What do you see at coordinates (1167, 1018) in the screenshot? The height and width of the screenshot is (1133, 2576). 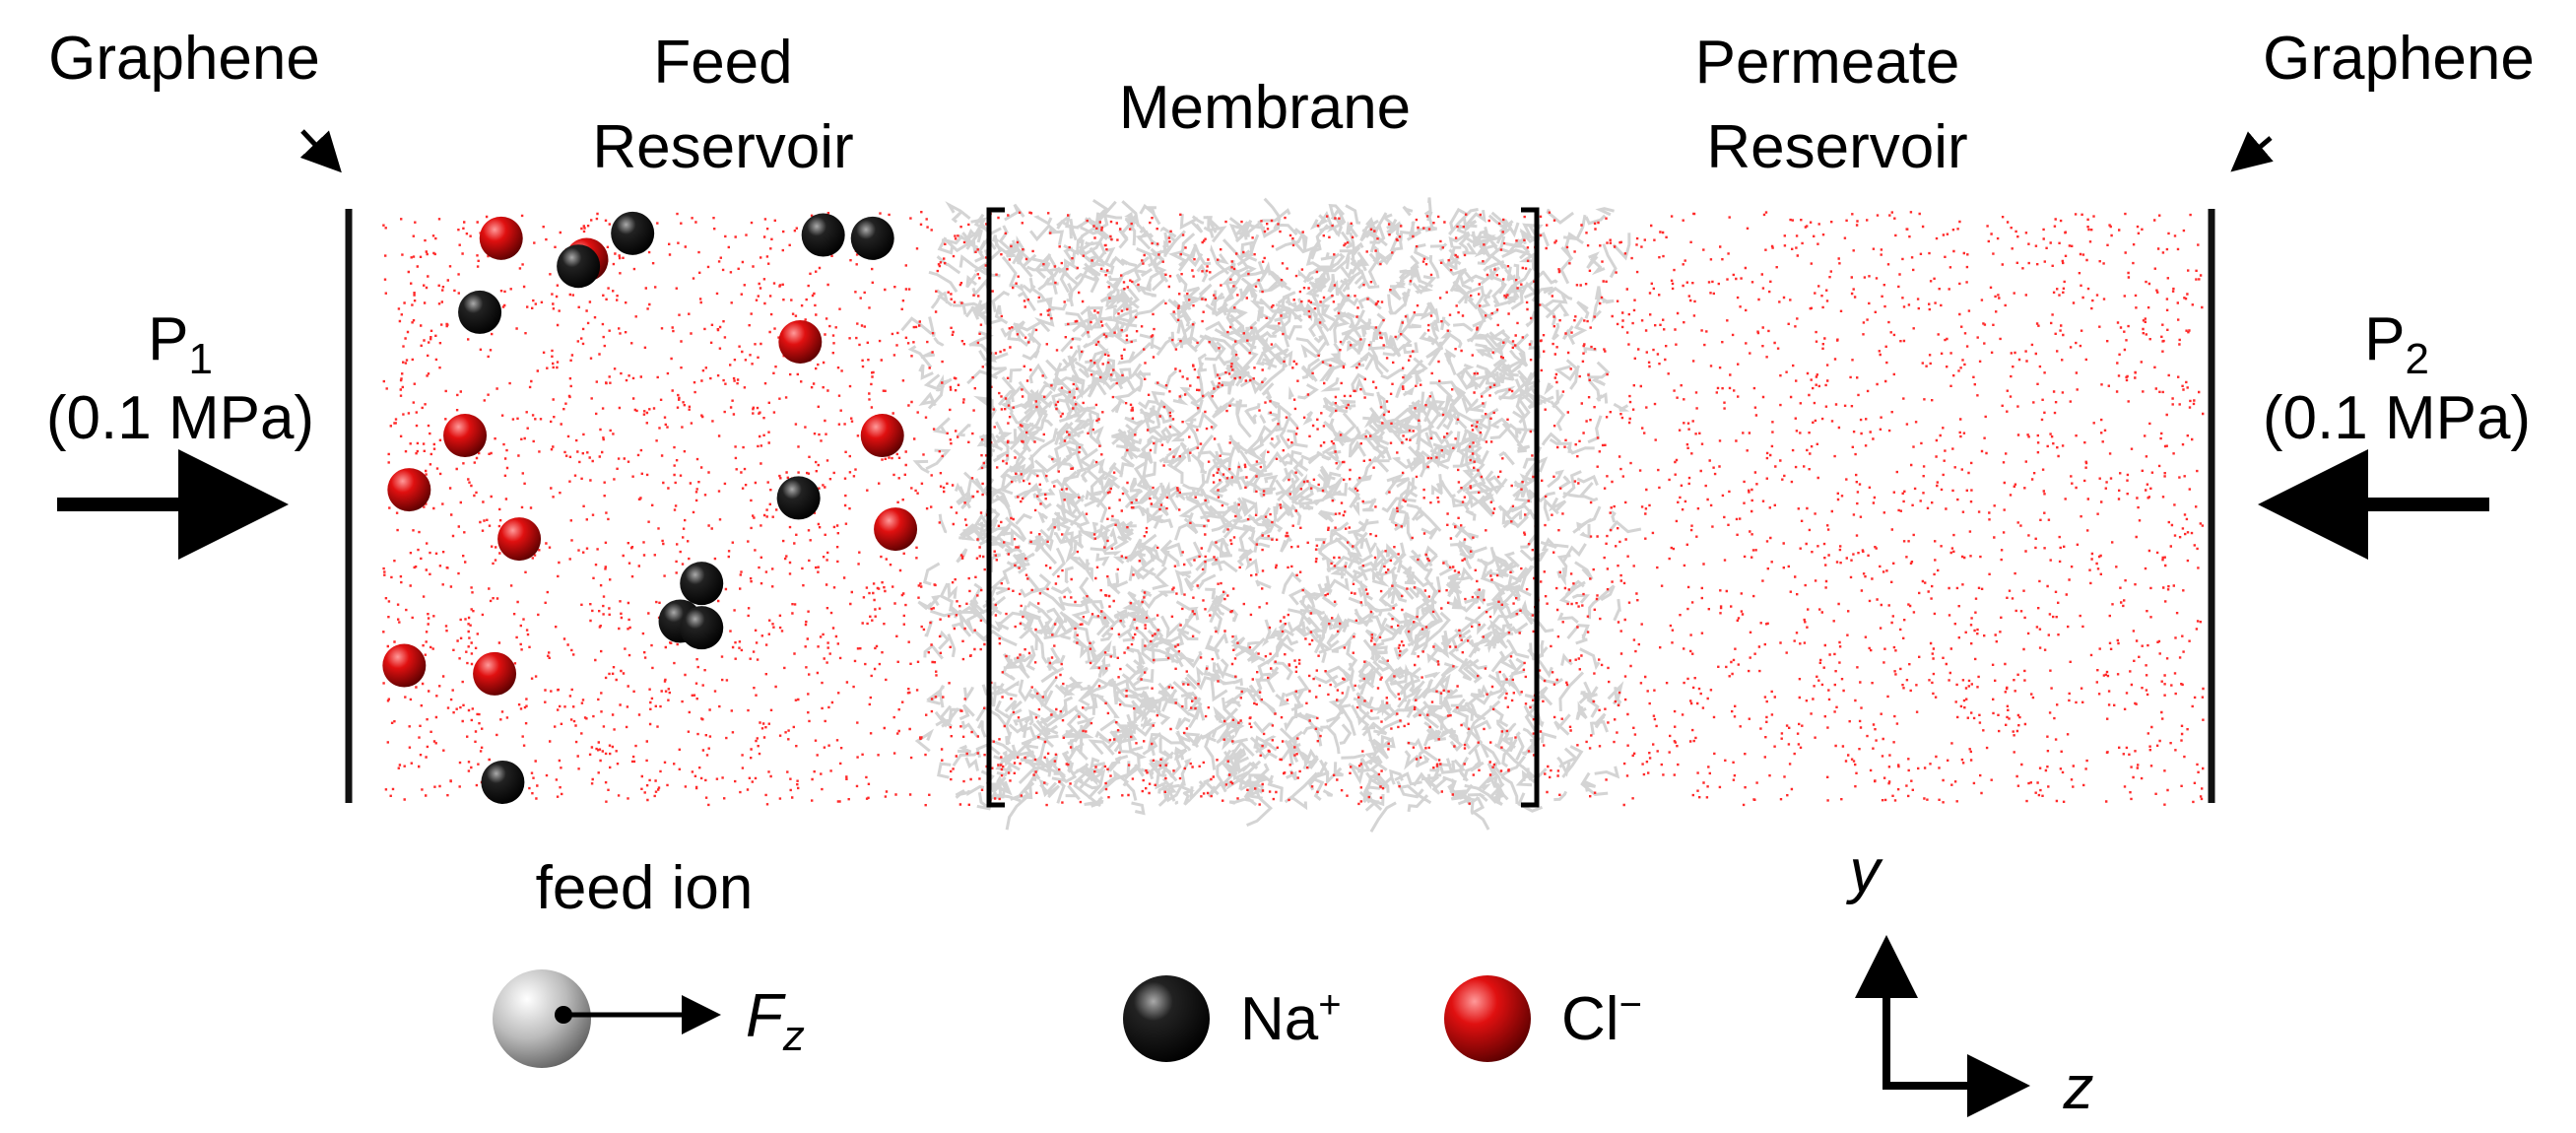 I see `na-sphere` at bounding box center [1167, 1018].